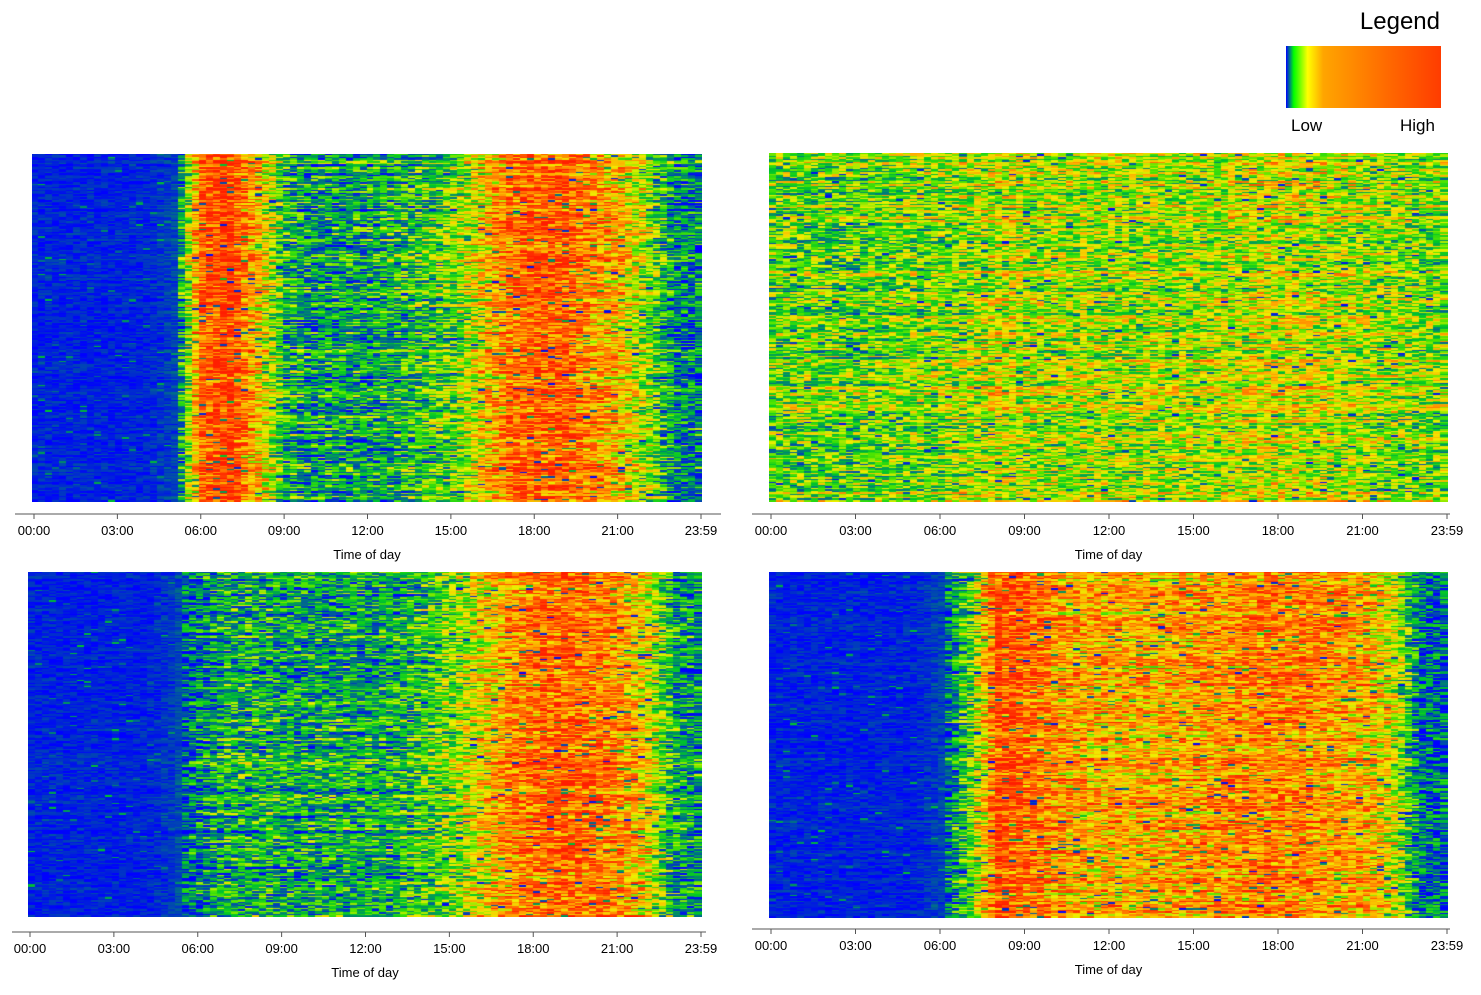 The height and width of the screenshot is (995, 1481). Describe the element at coordinates (1363, 77) in the screenshot. I see `legend-color-bar` at that location.